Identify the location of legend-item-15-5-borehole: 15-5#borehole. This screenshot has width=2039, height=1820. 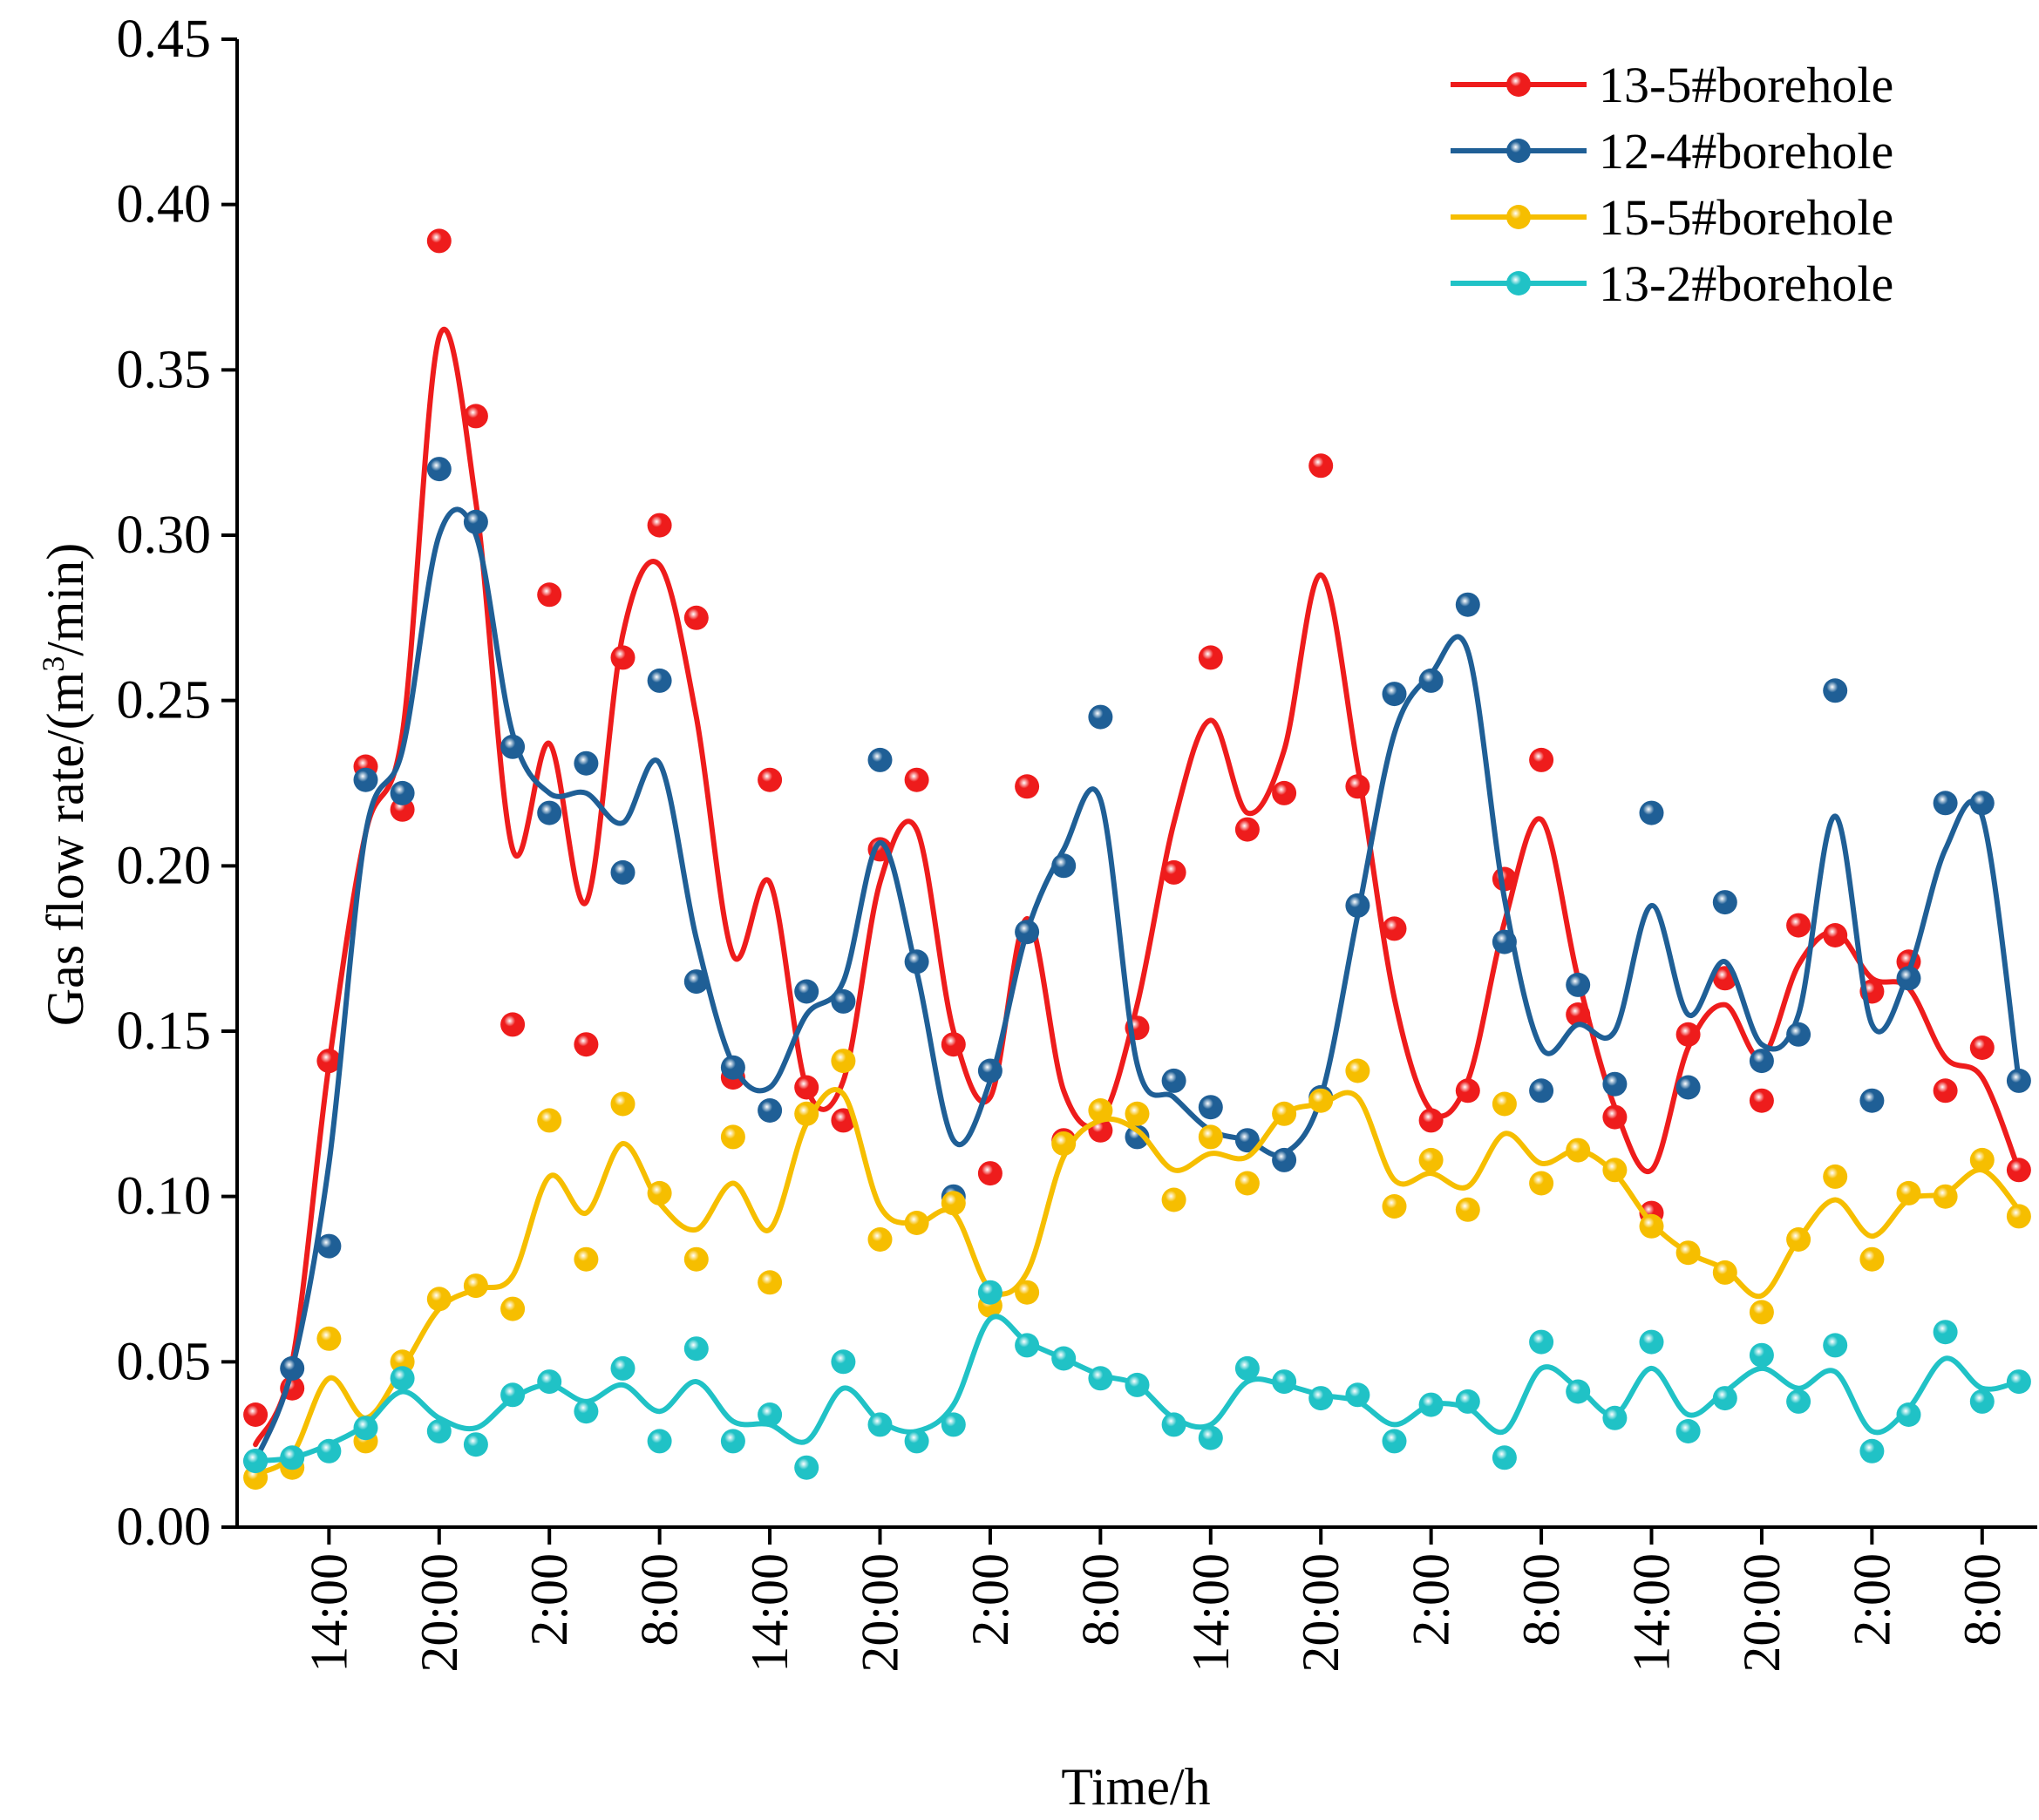
(1672, 217).